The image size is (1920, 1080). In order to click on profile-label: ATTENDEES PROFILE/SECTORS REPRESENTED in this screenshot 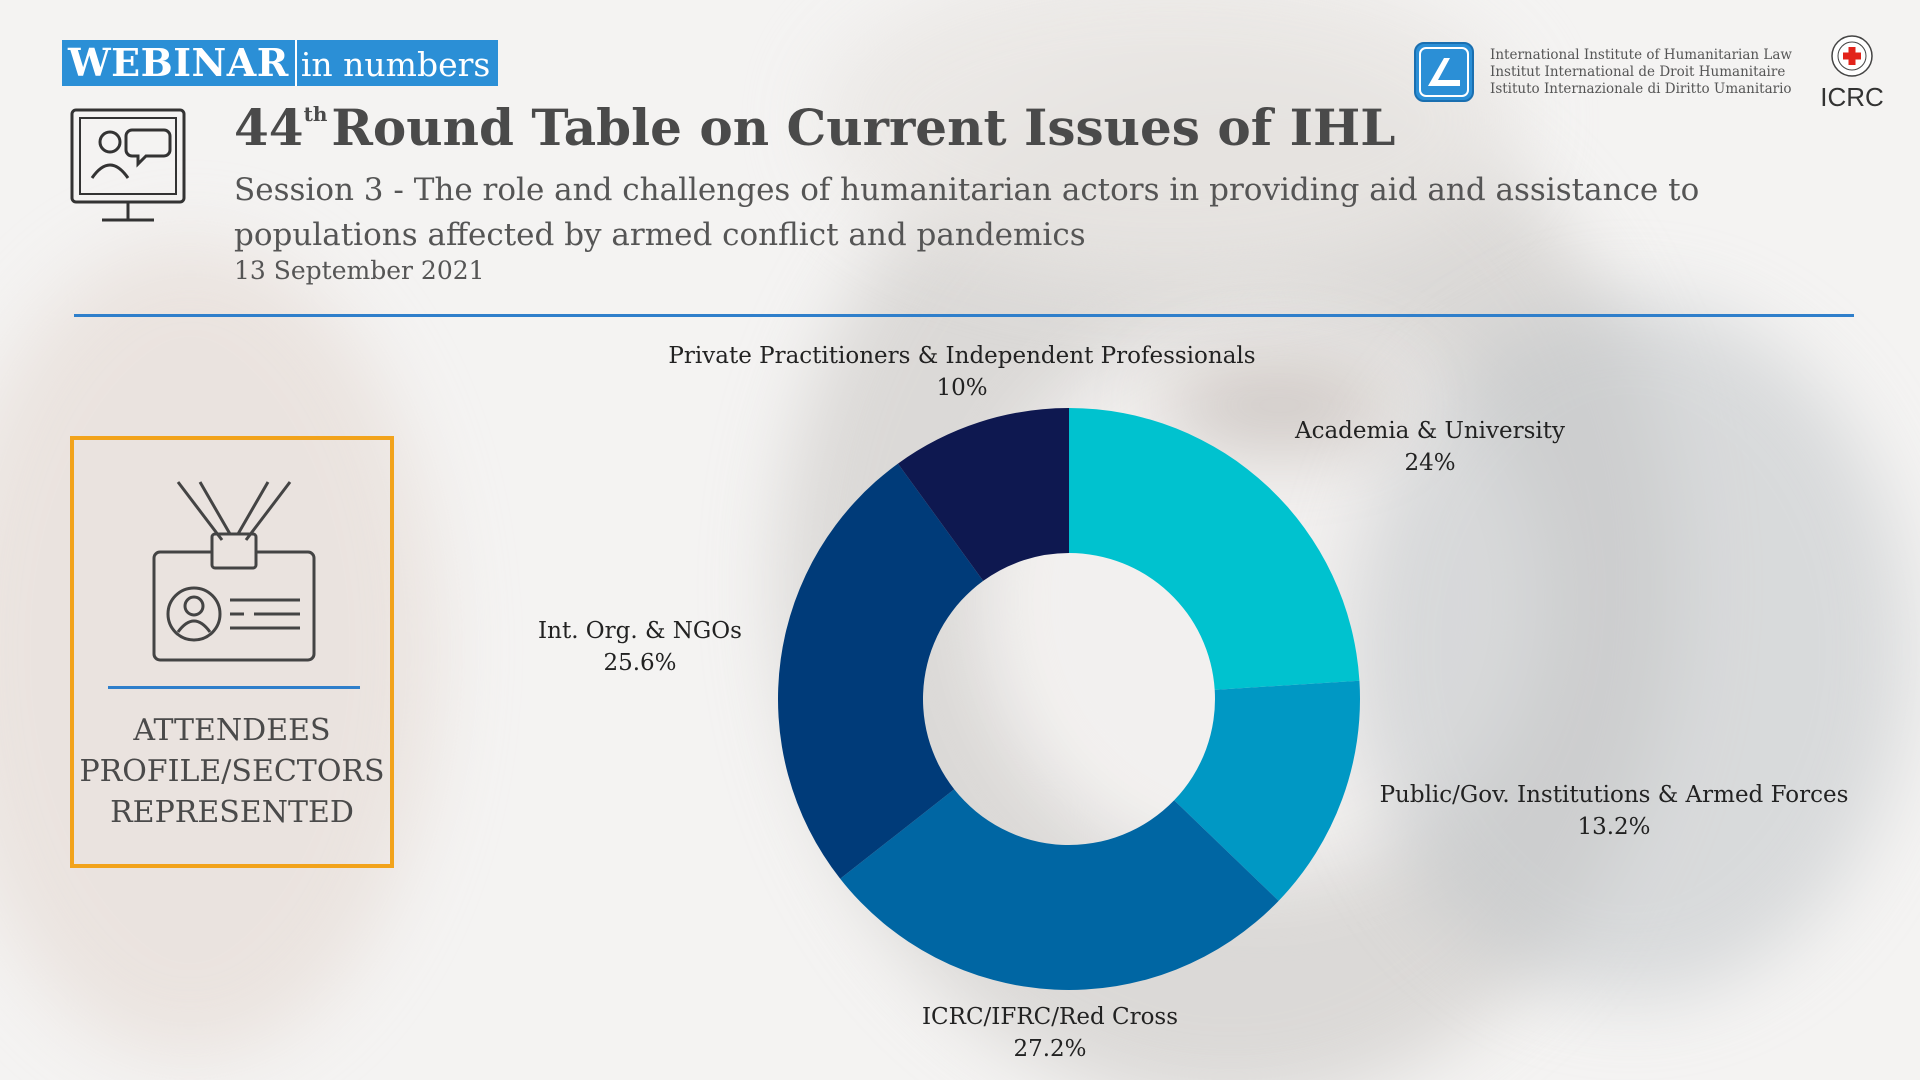, I will do `click(232, 771)`.